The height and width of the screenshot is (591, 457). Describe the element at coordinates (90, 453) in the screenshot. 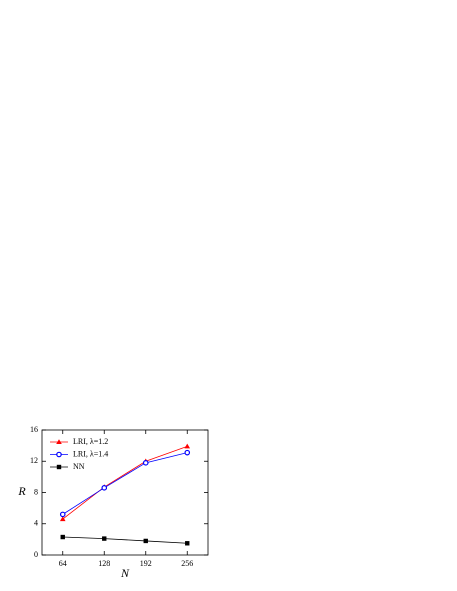

I see `legend-label: LRI, λ=1.4` at that location.